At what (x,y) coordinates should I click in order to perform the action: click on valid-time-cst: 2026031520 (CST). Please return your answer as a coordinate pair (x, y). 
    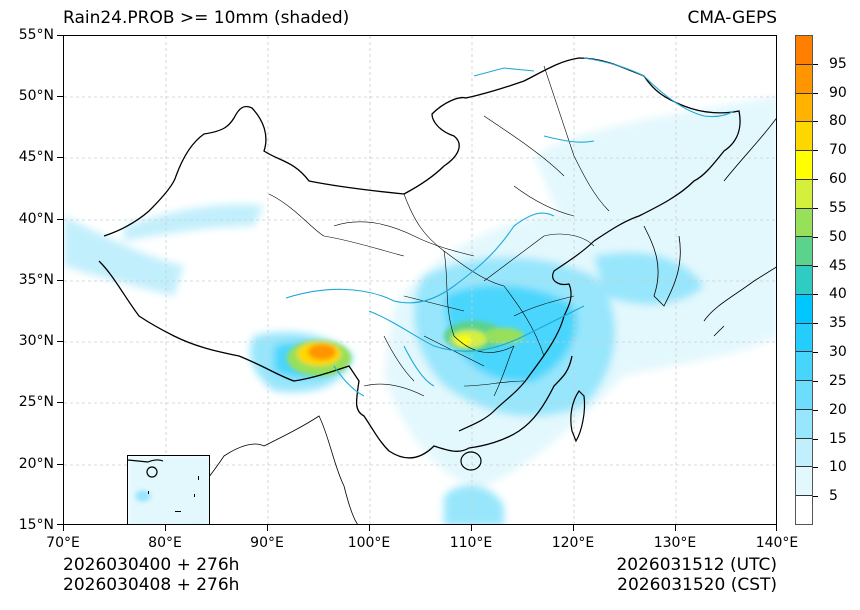
    Looking at the image, I should click on (697, 585).